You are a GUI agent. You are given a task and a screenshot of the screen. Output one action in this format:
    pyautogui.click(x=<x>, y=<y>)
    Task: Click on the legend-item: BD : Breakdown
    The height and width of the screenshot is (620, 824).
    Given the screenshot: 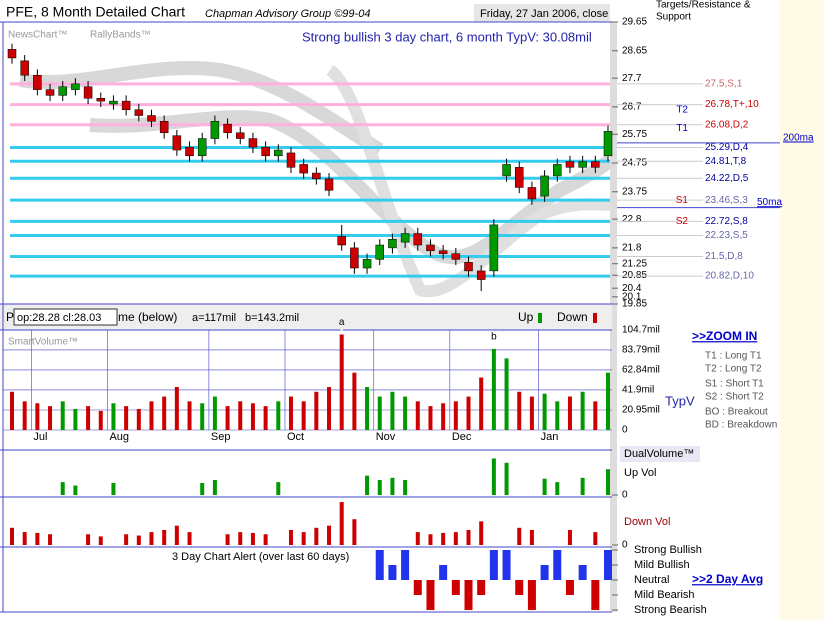 What is the action you would take?
    pyautogui.click(x=741, y=425)
    